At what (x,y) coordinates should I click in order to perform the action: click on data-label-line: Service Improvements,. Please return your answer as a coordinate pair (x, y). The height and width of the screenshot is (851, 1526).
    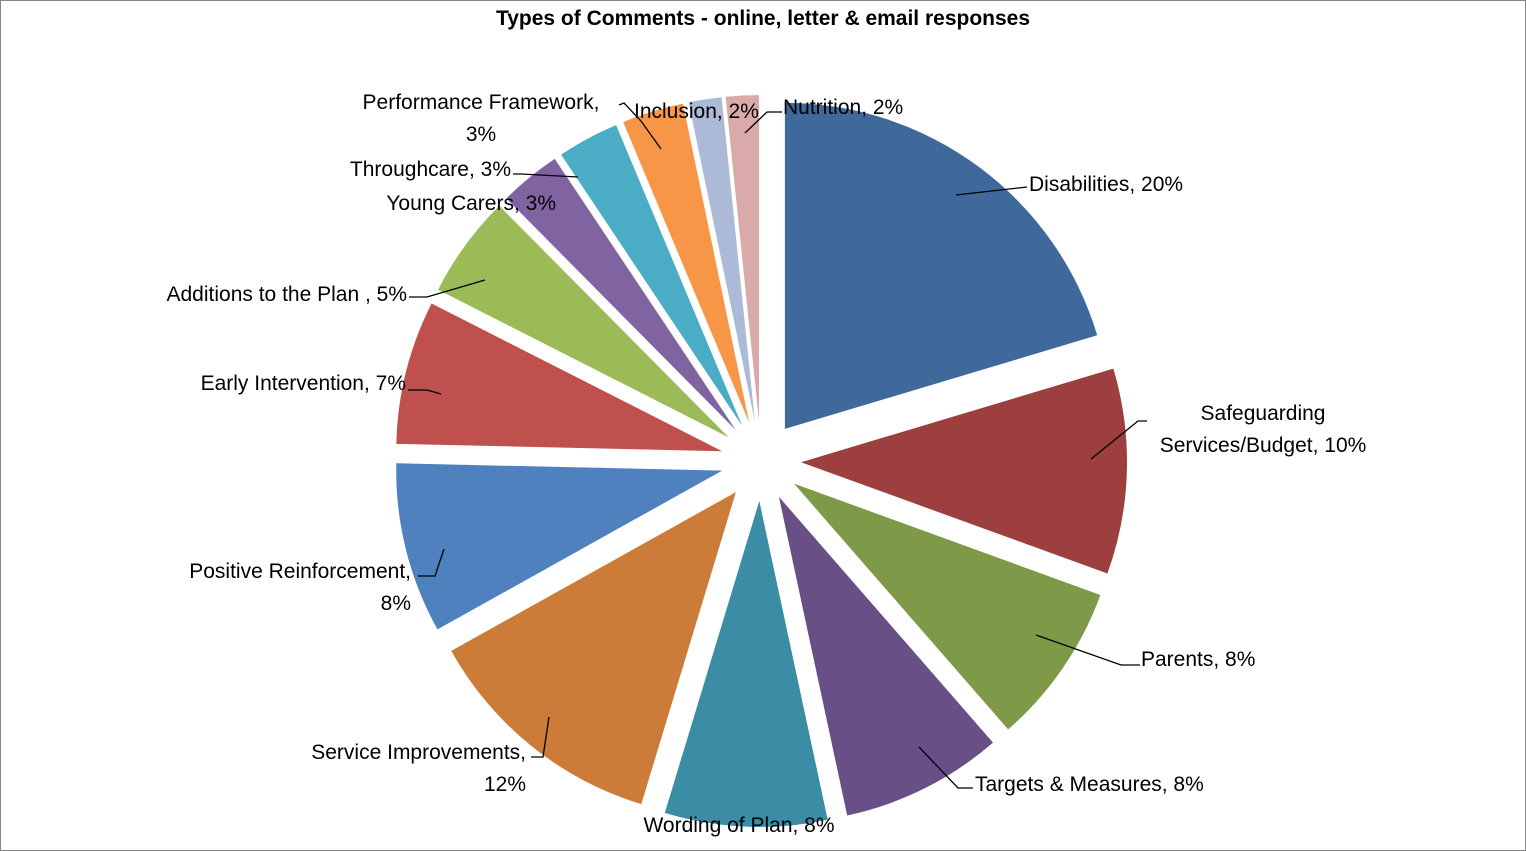
    Looking at the image, I should click on (418, 752).